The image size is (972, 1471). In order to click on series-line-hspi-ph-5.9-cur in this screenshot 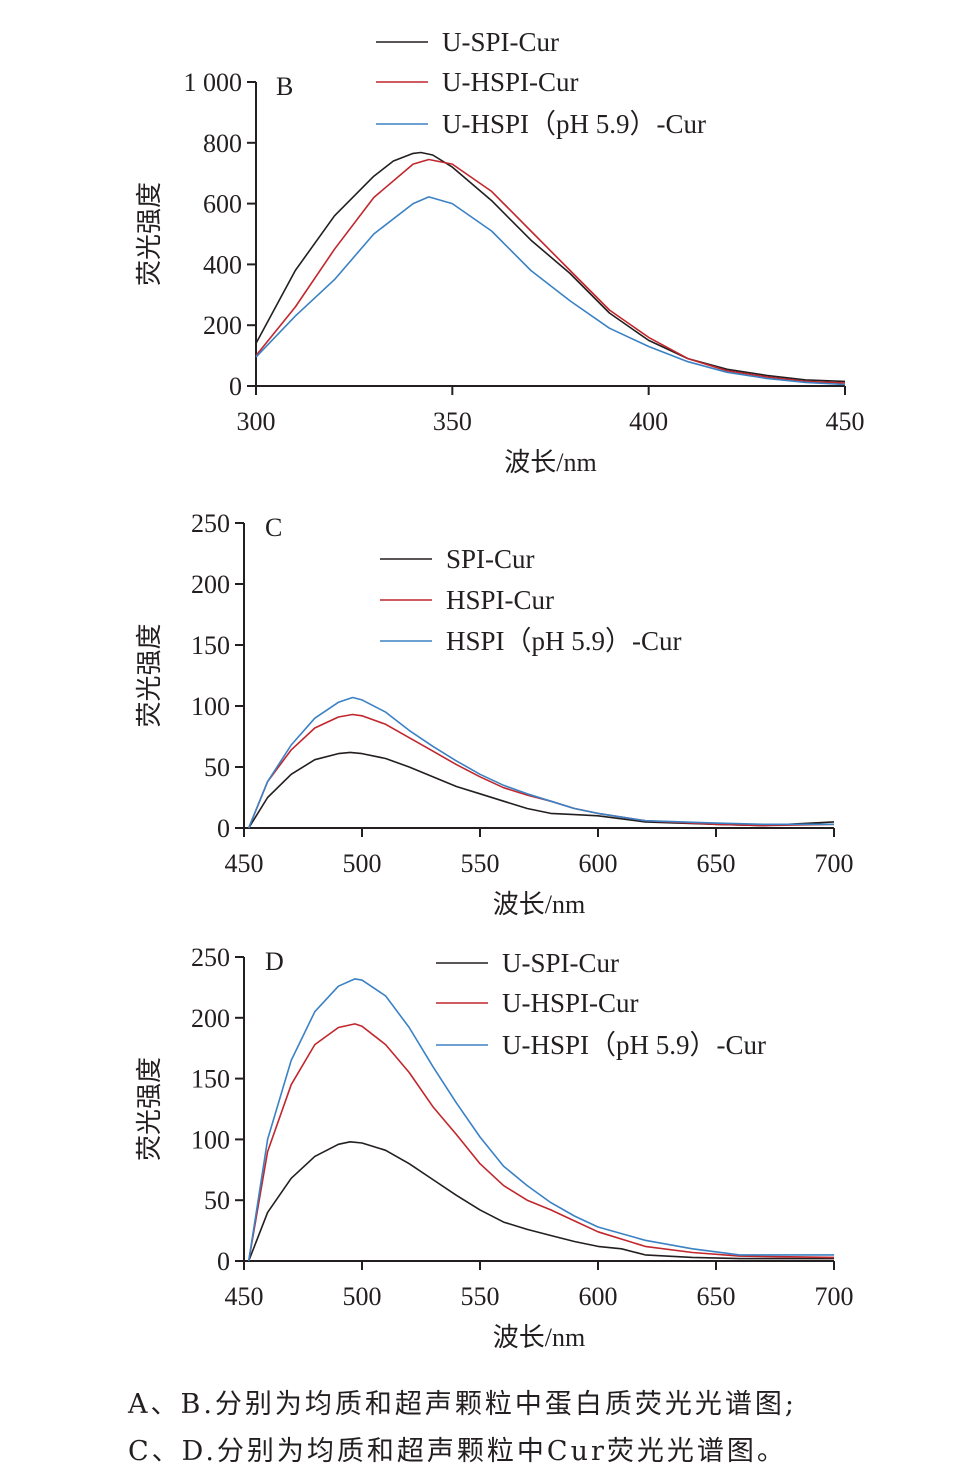, I will do `click(540, 762)`.